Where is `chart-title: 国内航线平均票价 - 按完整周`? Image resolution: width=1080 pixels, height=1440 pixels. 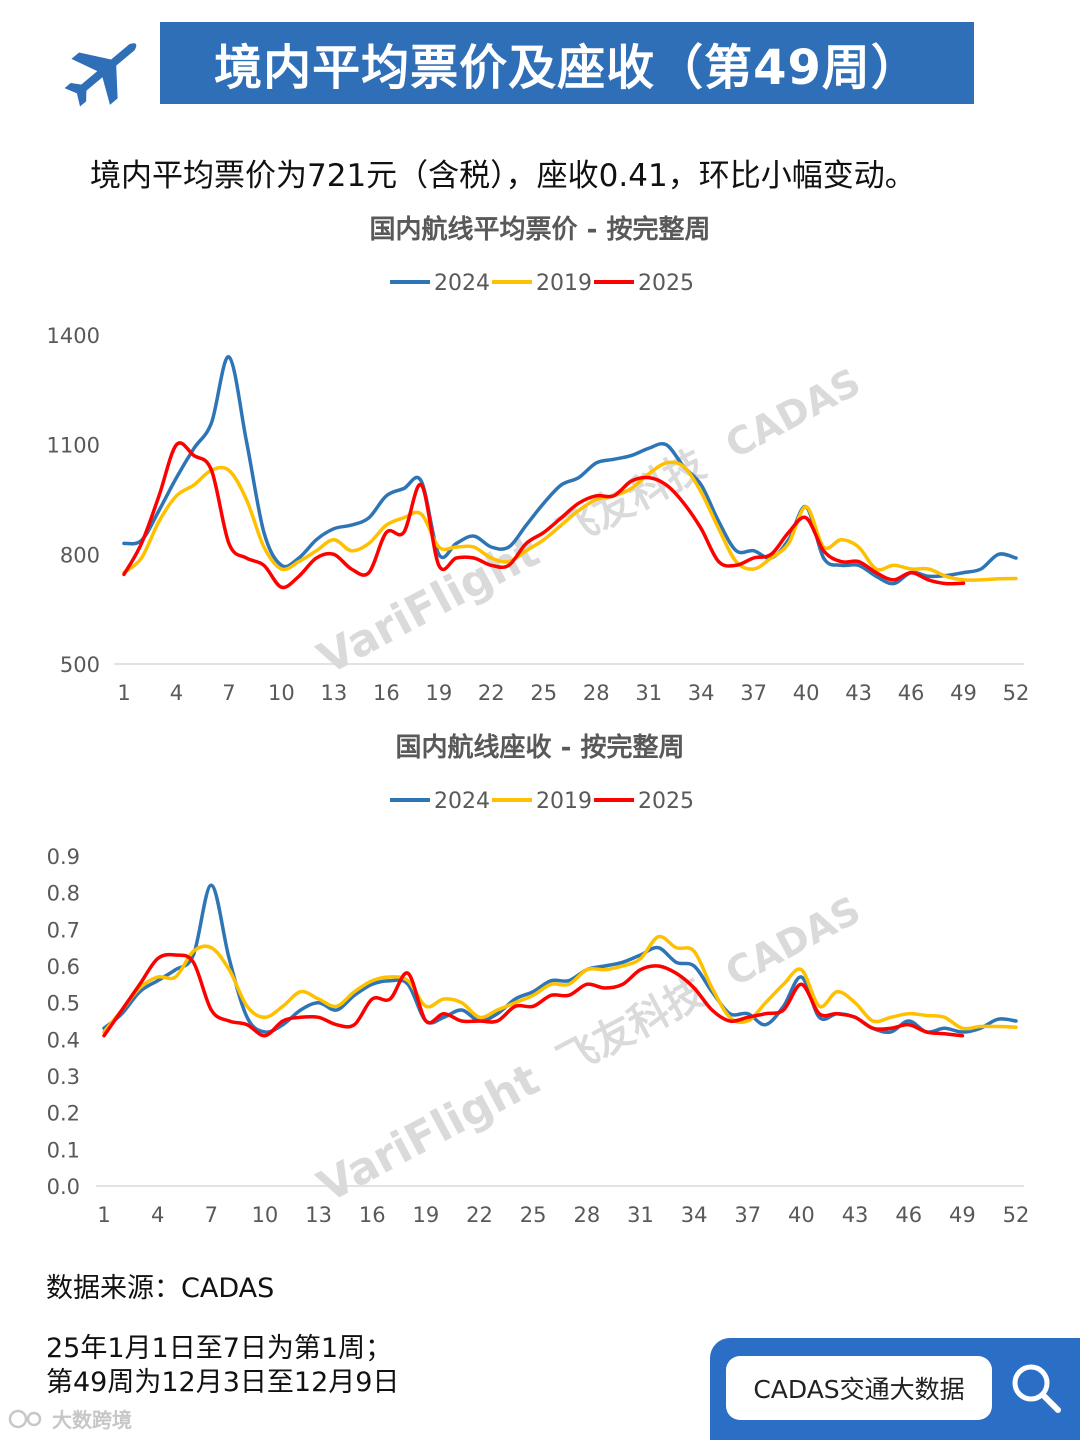
chart-title: 国内航线平均票价 - 按完整周 is located at coordinates (540, 229).